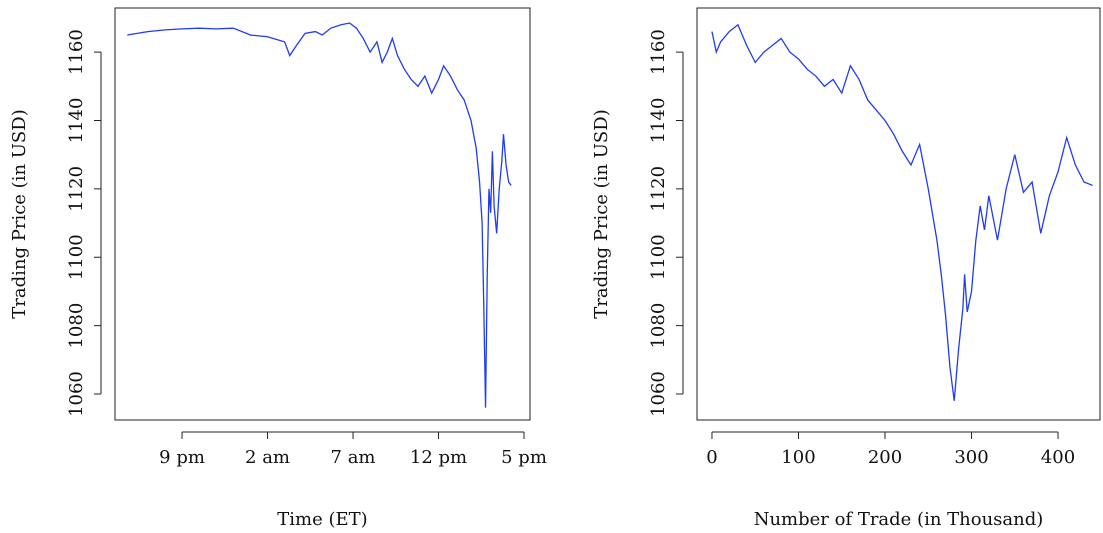 The image size is (1103, 533). I want to click on x-axis-label: Number of Trade (in Thousand), so click(899, 519).